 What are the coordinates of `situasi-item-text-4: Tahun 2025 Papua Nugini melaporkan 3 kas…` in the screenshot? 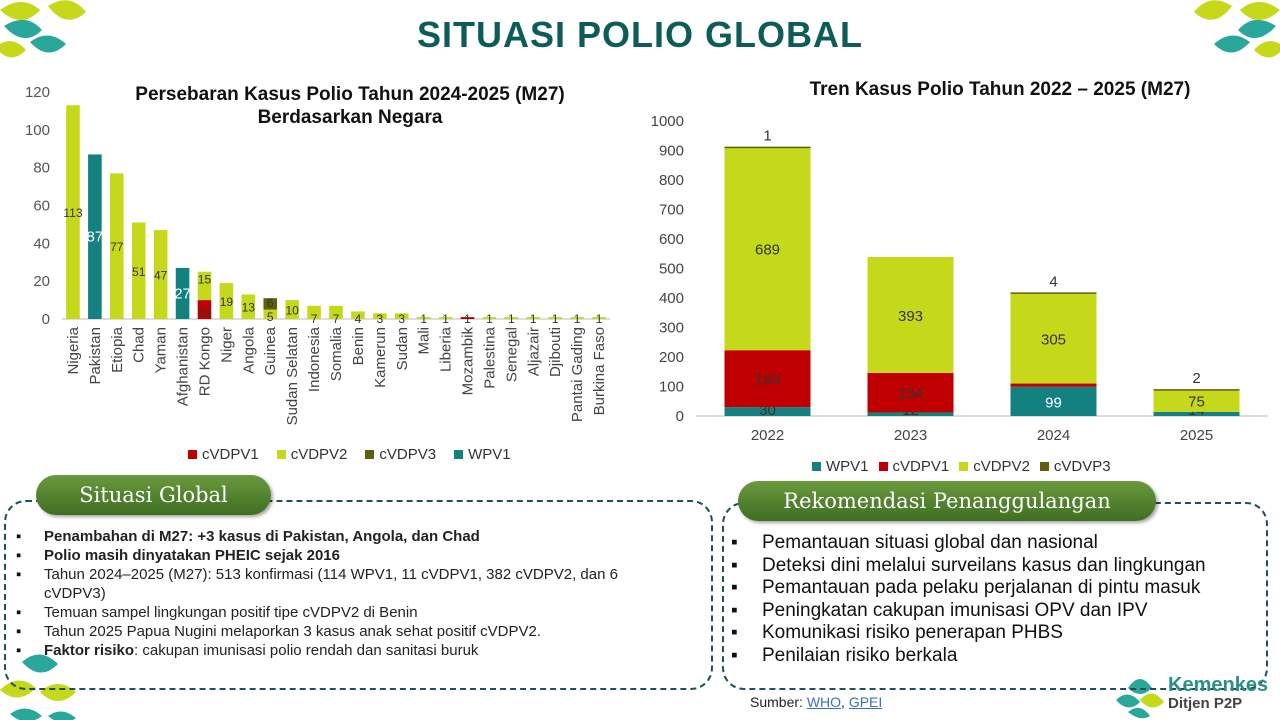 It's located at (292, 631).